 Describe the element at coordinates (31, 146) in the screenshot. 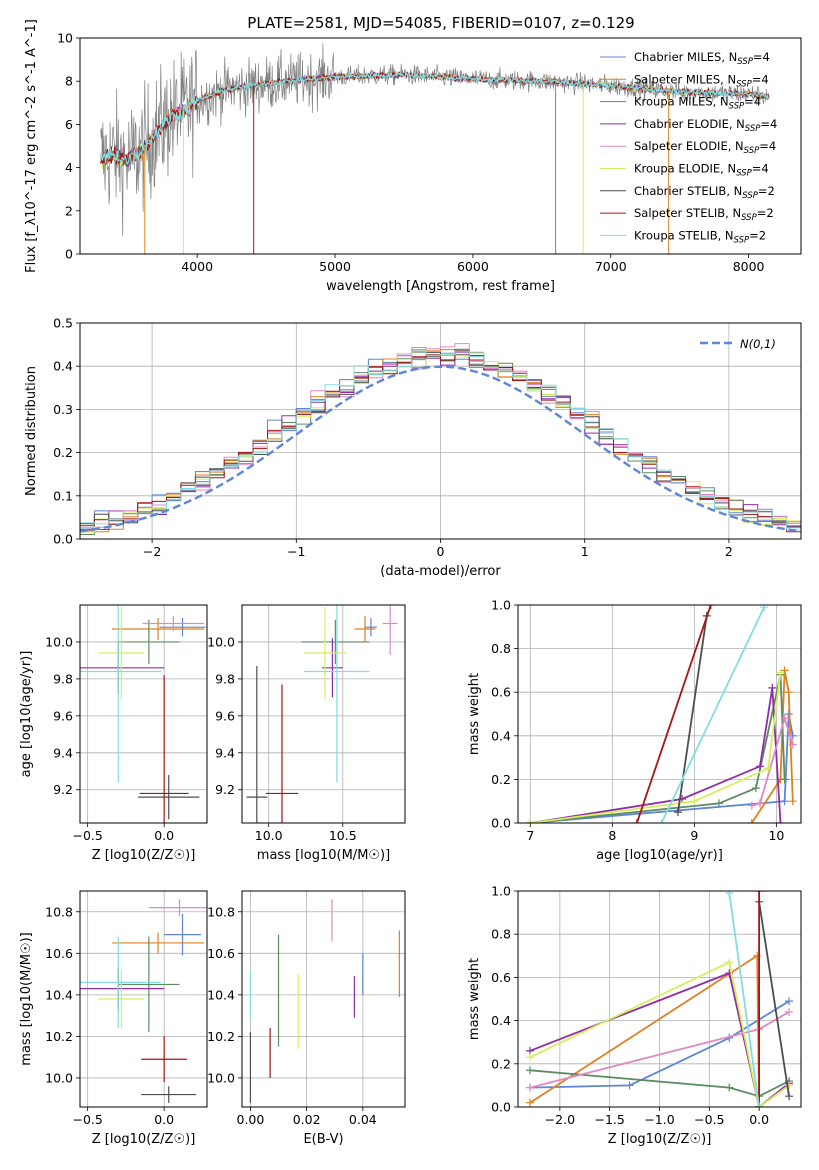

I see `y-axis-label: Flux [f_λ10^-17 erg cm^-2 s^-1 A^-1]` at that location.